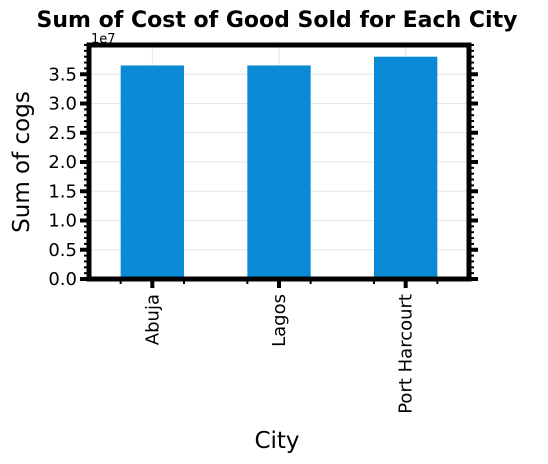  I want to click on y-axis-label: Sum of cogs, so click(22, 162).